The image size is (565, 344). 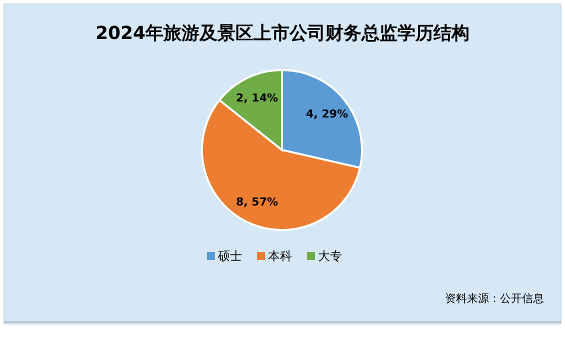 What do you see at coordinates (229, 256) in the screenshot?
I see `legend-label: 硕士` at bounding box center [229, 256].